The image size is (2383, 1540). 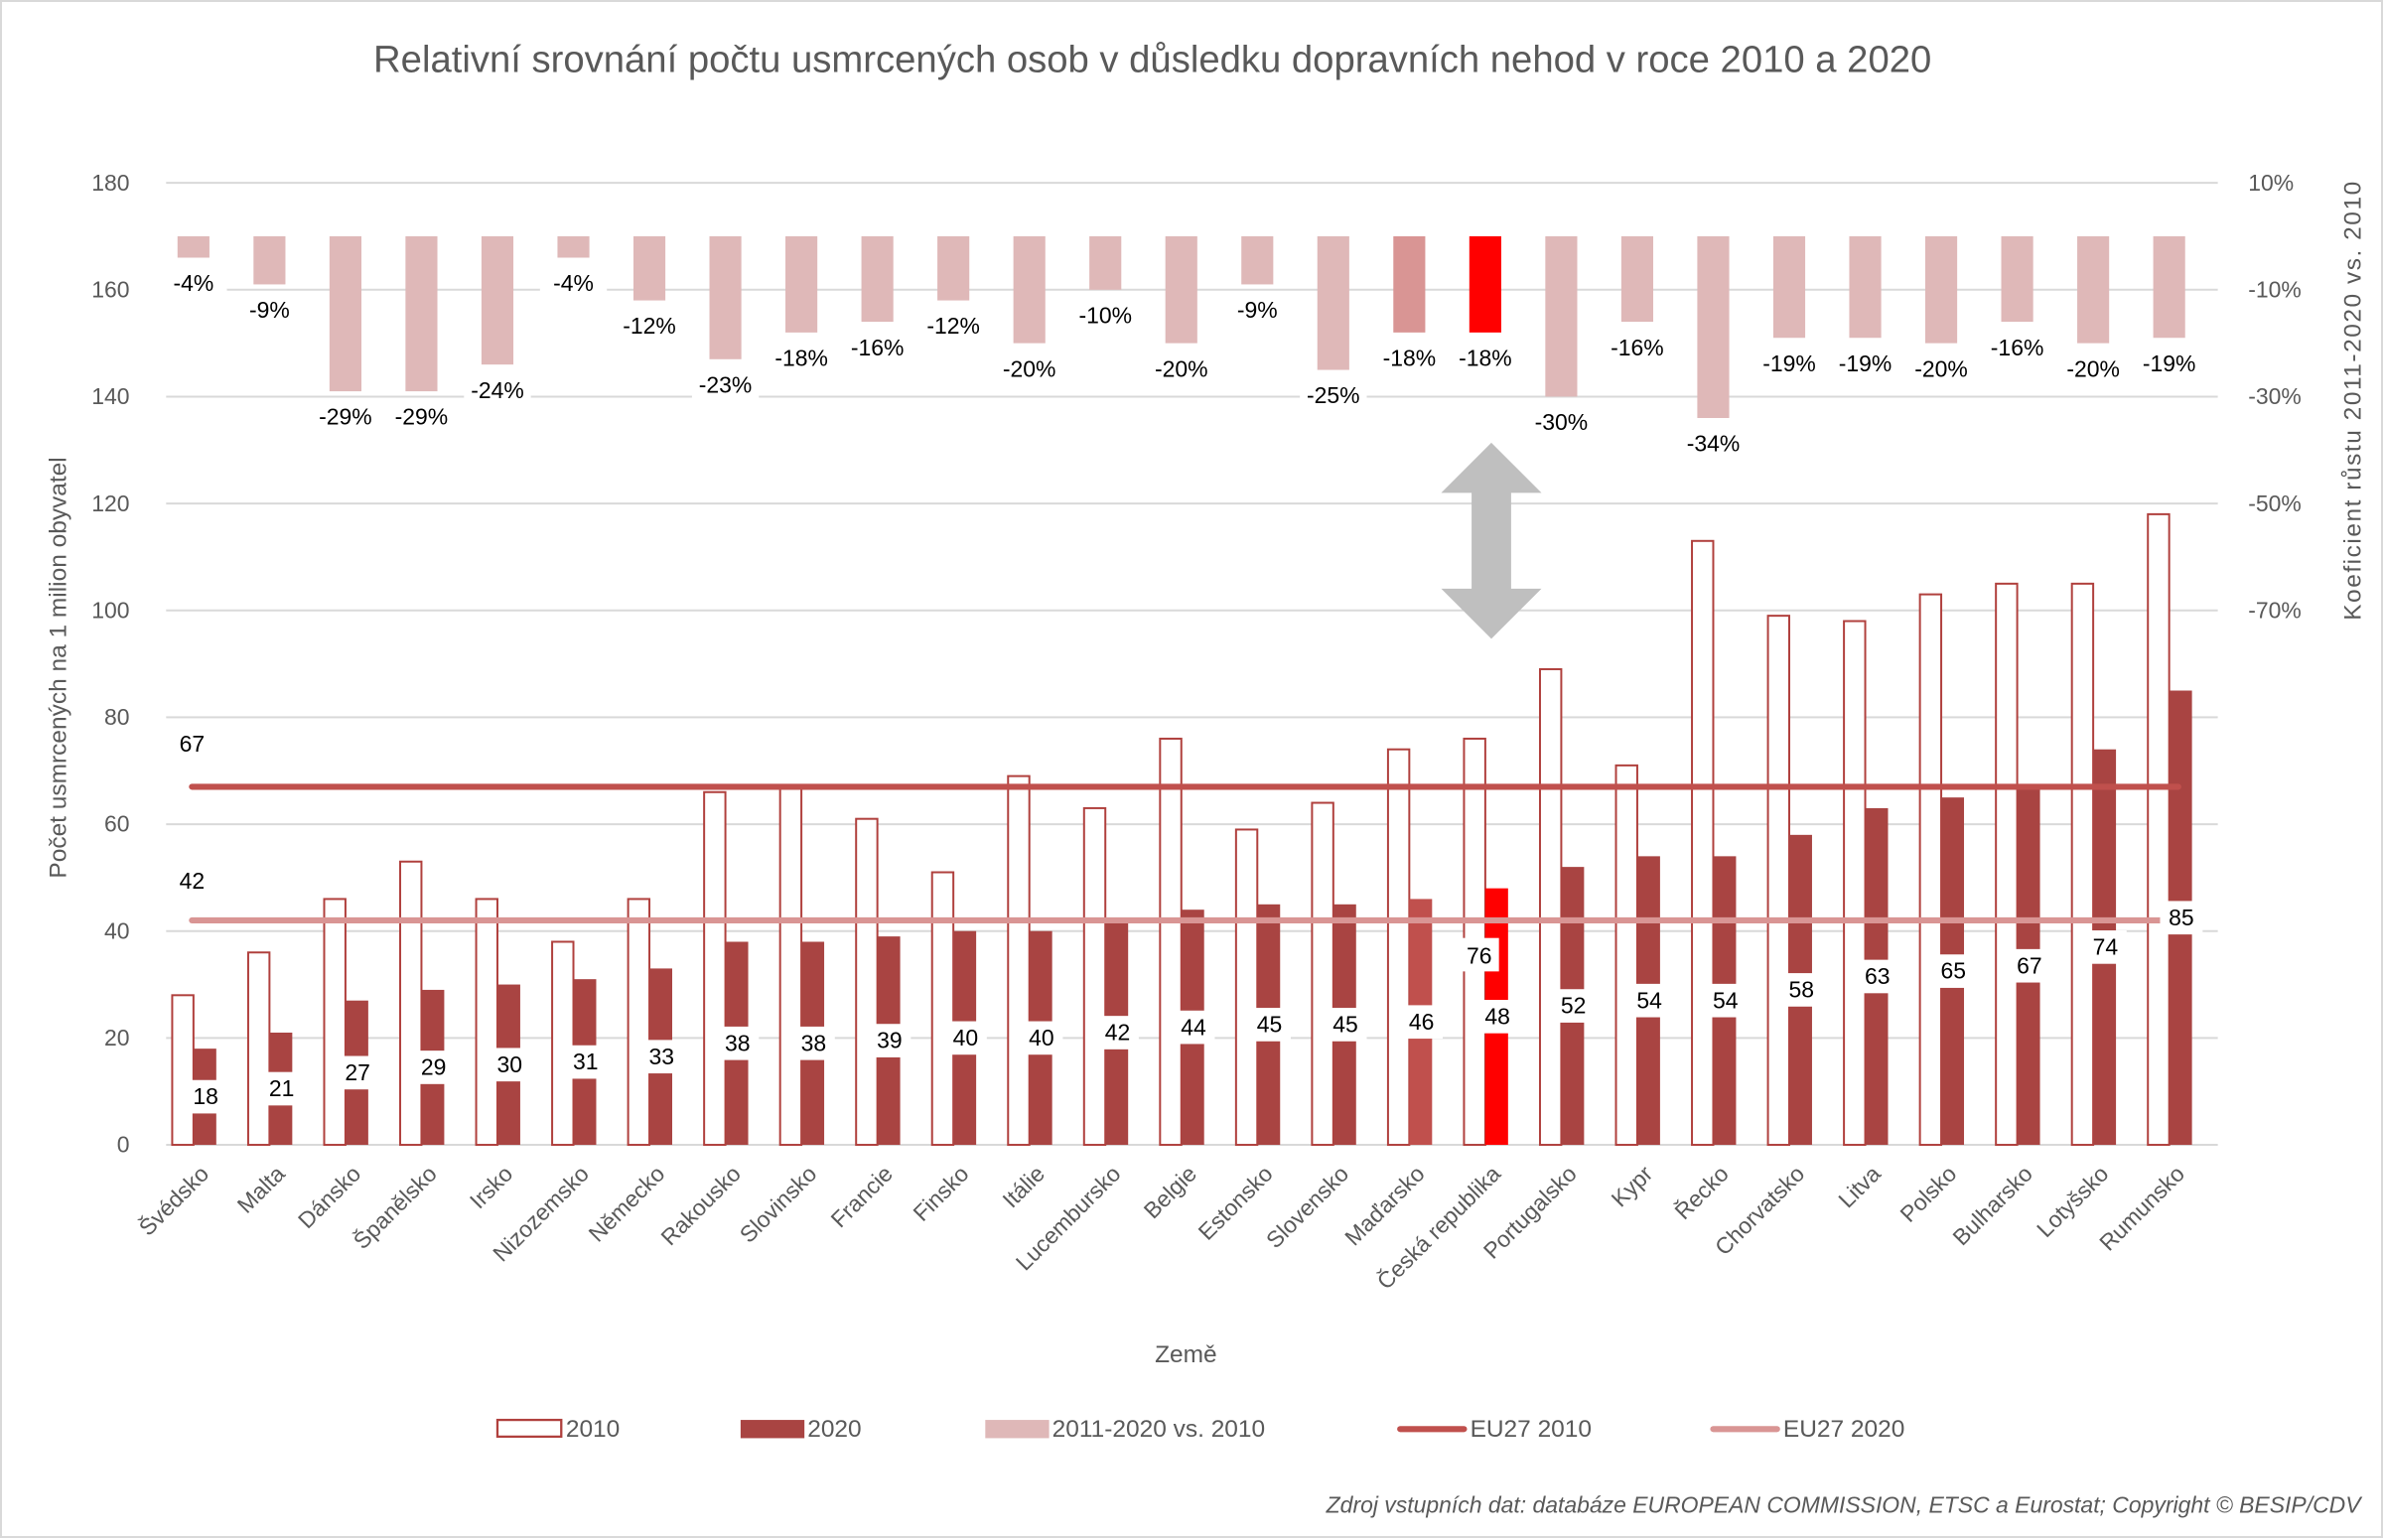 What do you see at coordinates (529, 1428) in the screenshot?
I see `legend-swatch-2010` at bounding box center [529, 1428].